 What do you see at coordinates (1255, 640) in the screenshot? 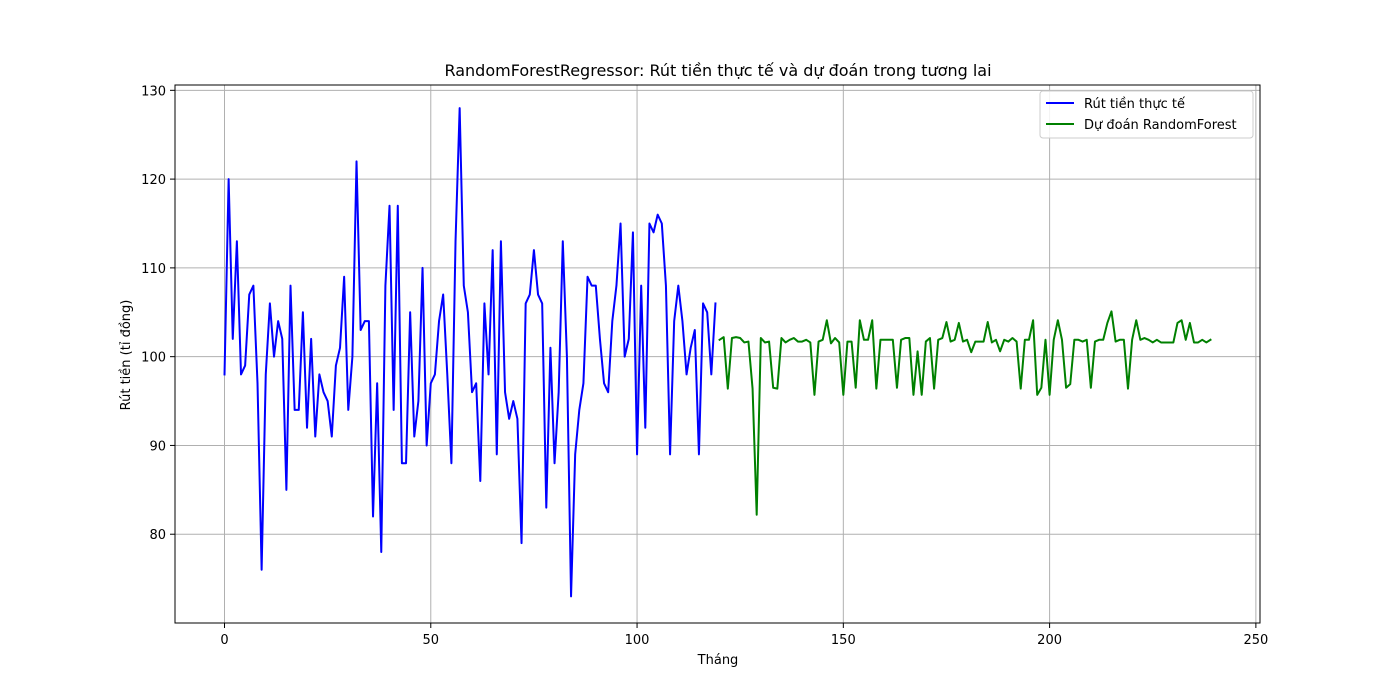
I see `x-tick-label: 250` at bounding box center [1255, 640].